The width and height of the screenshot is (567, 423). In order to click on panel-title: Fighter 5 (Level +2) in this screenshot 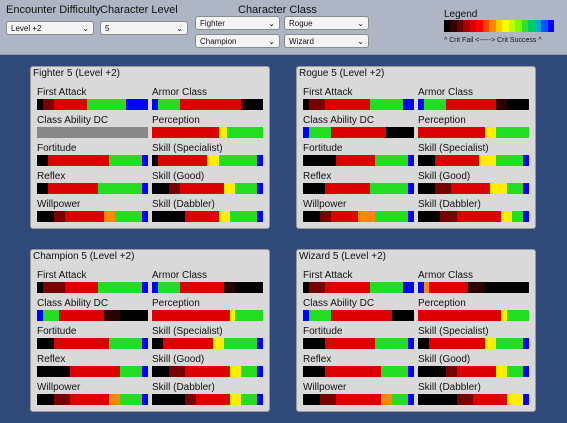, I will do `click(76, 73)`.